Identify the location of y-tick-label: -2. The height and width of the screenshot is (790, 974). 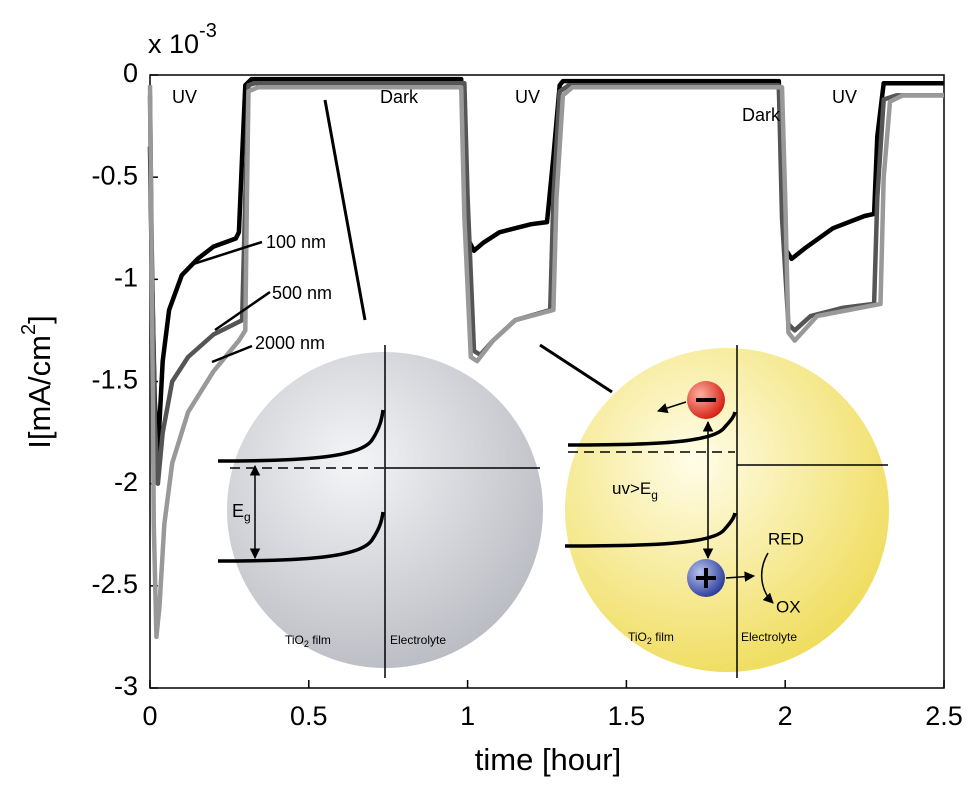
(126, 482).